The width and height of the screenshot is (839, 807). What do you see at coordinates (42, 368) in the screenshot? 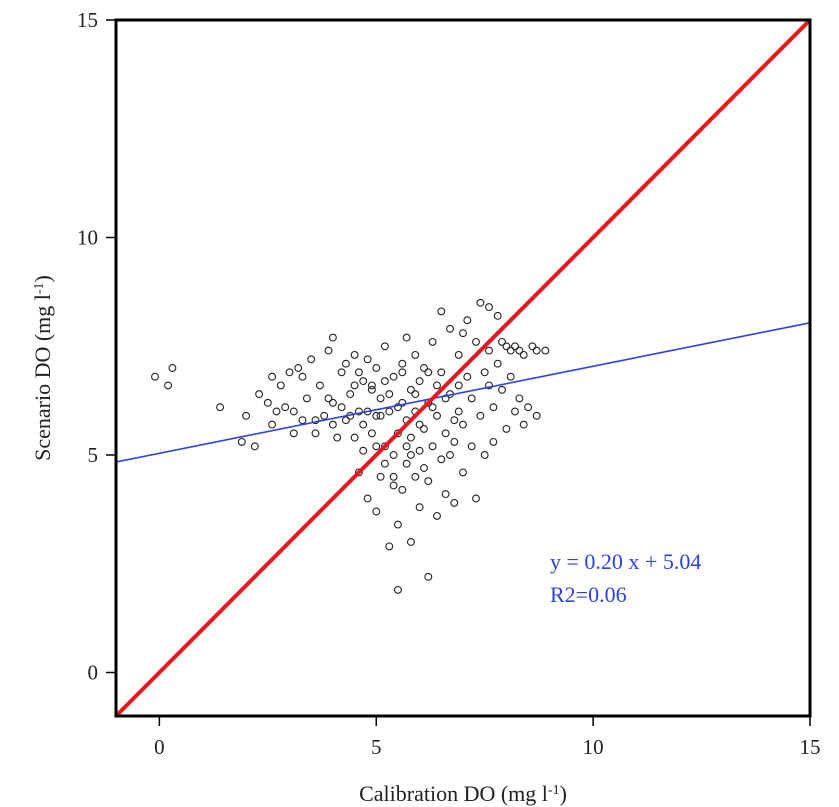
I see `y-axis-title: Scenario DO (mg l-1)` at bounding box center [42, 368].